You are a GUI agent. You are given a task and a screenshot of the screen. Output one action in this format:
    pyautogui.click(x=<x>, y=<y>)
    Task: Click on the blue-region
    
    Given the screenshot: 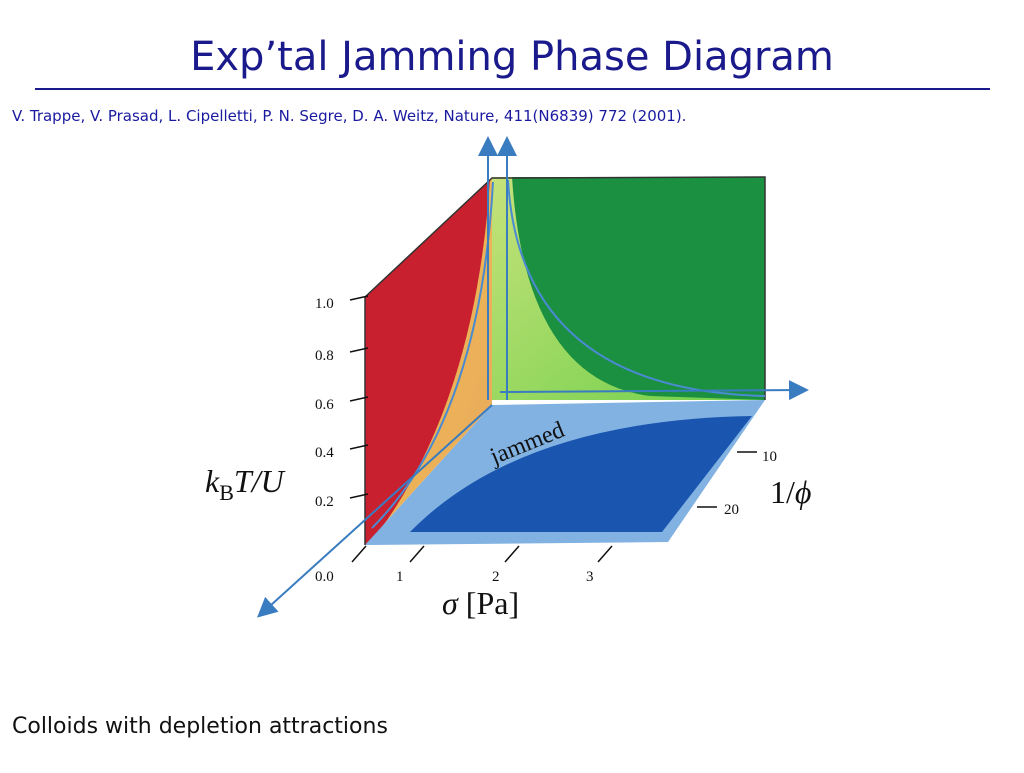 What is the action you would take?
    pyautogui.click(x=581, y=474)
    